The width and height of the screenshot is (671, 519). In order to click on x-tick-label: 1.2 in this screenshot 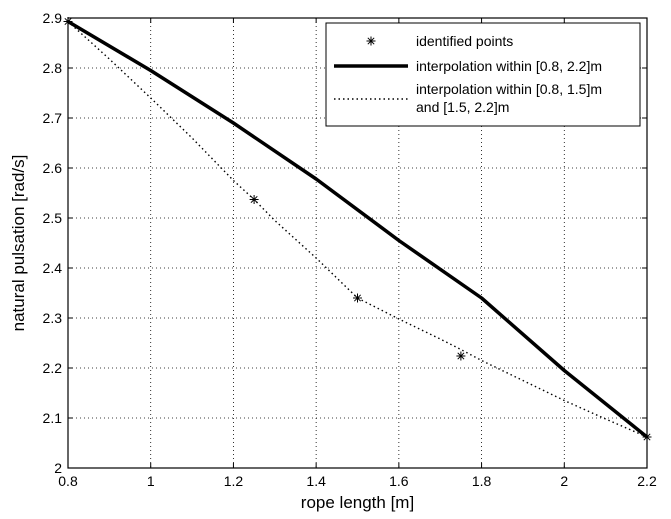, I will do `click(234, 481)`.